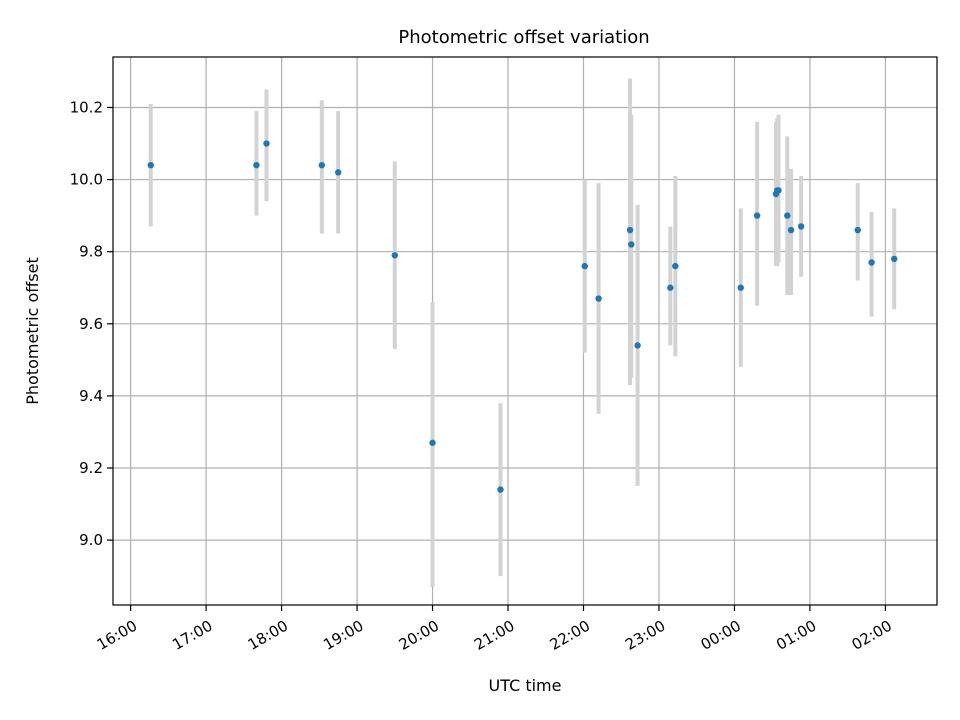 The width and height of the screenshot is (960, 720). What do you see at coordinates (343, 635) in the screenshot?
I see `x-tick-label: 19:00` at bounding box center [343, 635].